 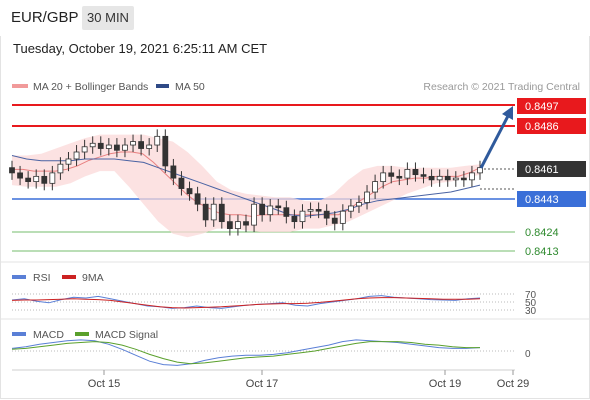 I want to click on timeframe-badge: 30 MIN, so click(x=108, y=18).